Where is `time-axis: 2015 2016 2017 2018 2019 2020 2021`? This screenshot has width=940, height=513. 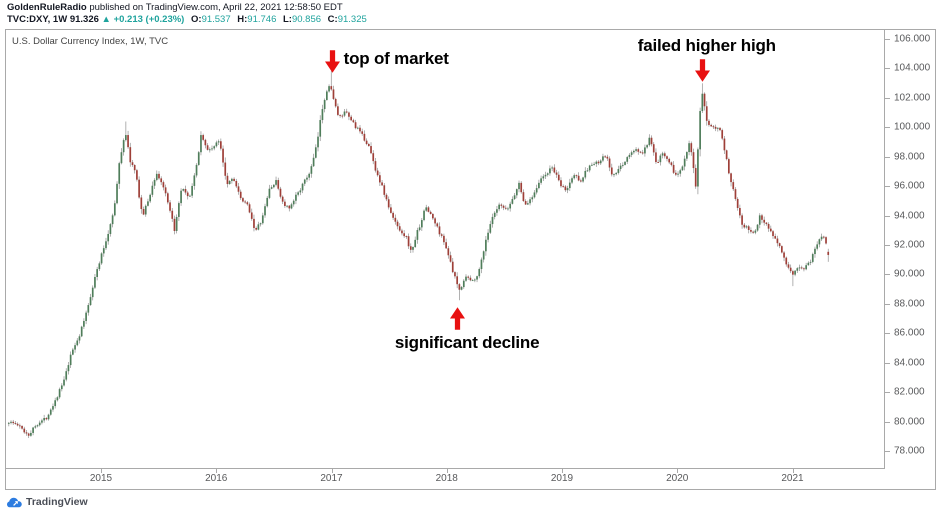
time-axis: 2015 2016 2017 2018 2019 2020 2021 is located at coordinates (470, 479).